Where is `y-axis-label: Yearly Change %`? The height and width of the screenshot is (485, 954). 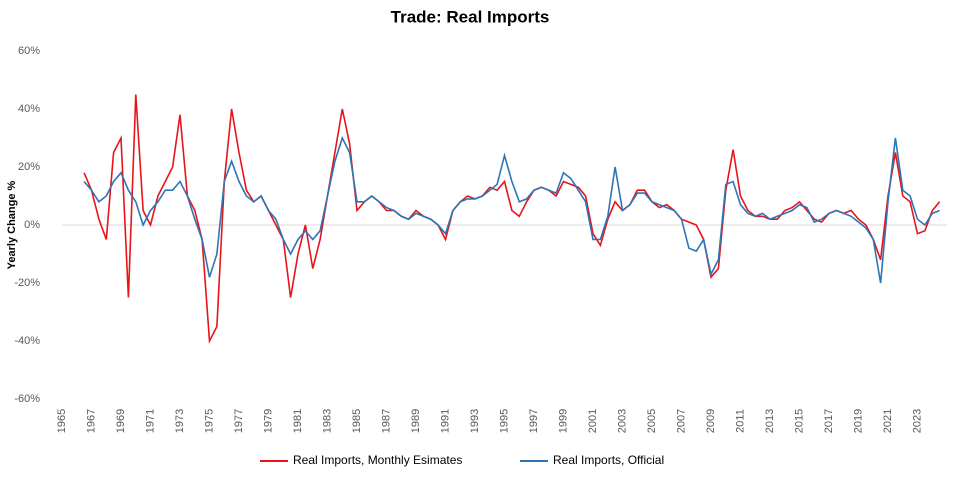 y-axis-label: Yearly Change % is located at coordinates (12, 224).